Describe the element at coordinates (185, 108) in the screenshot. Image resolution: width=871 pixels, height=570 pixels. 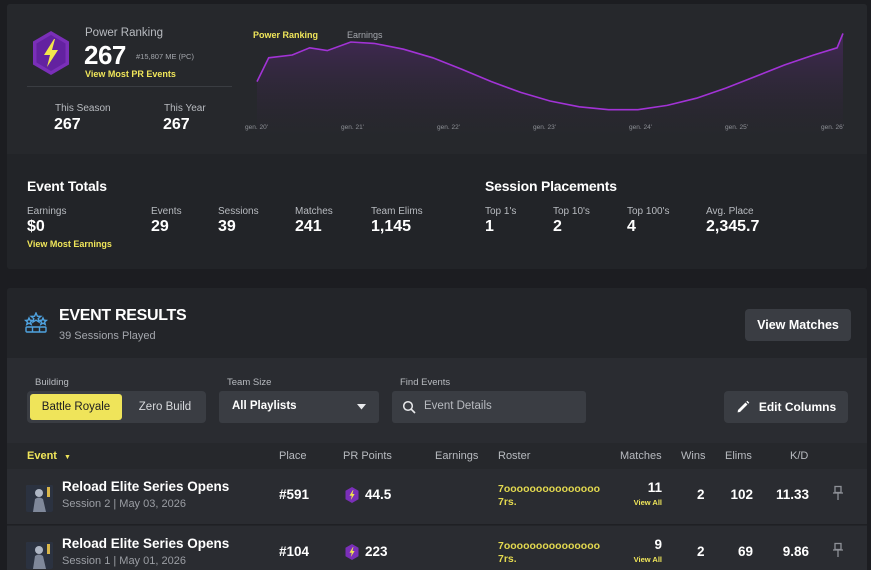
I see `this-year-label: This Year` at that location.